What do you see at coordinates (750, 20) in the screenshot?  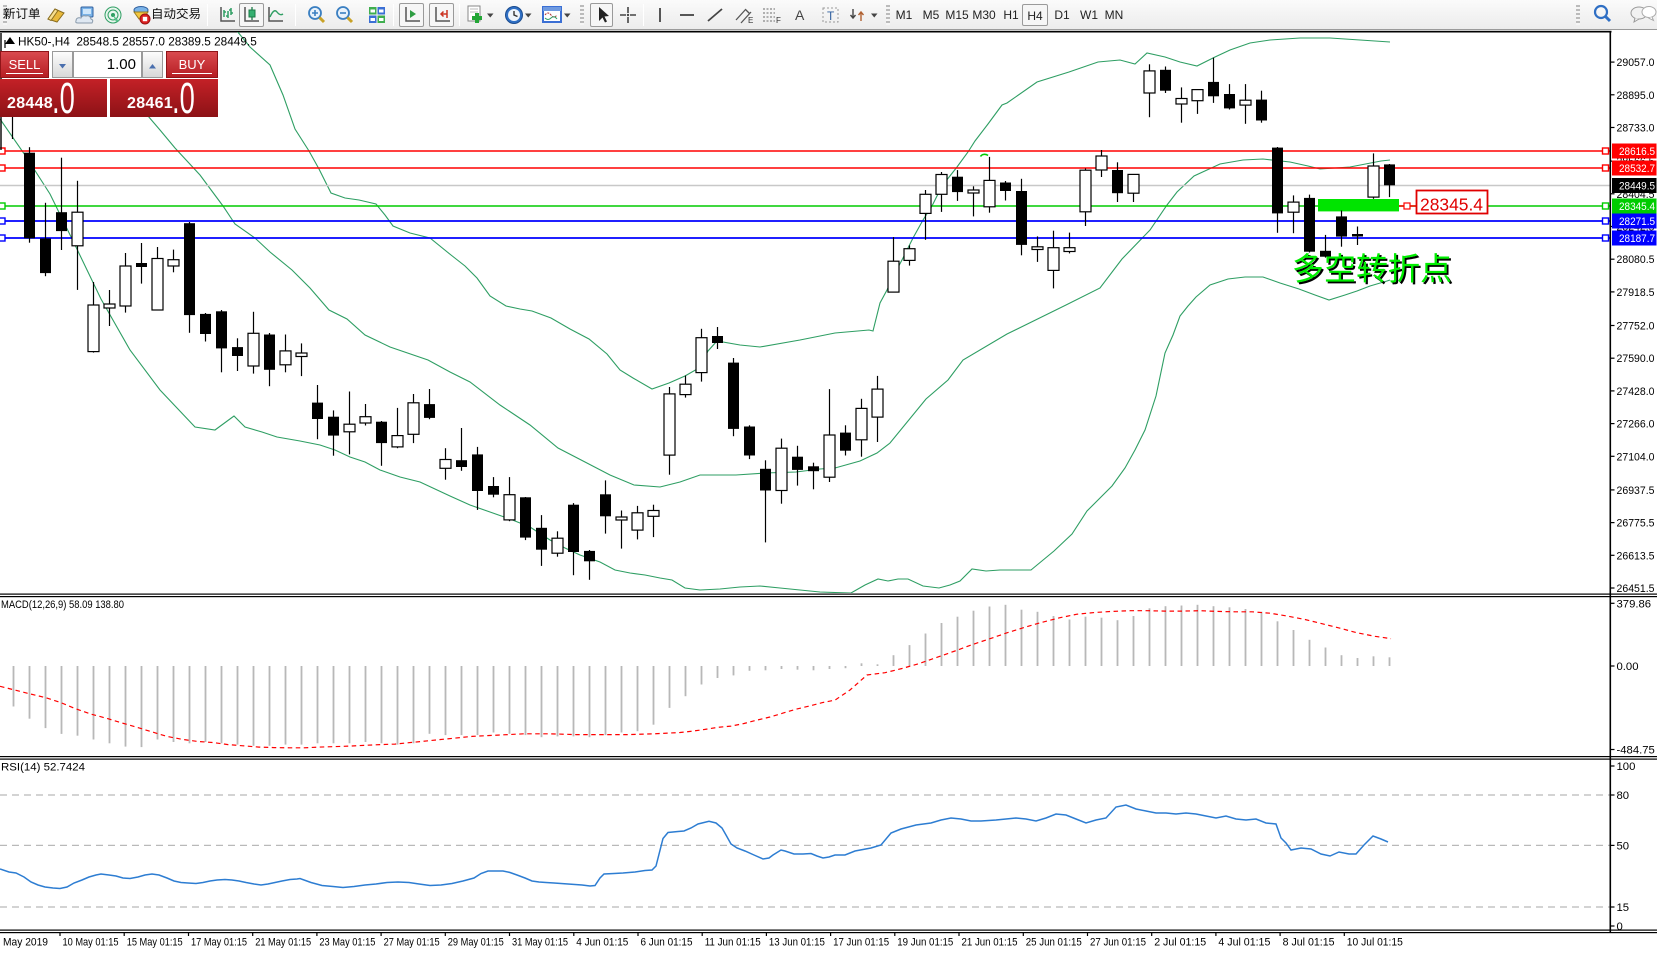 I see `svg-text: E` at bounding box center [750, 20].